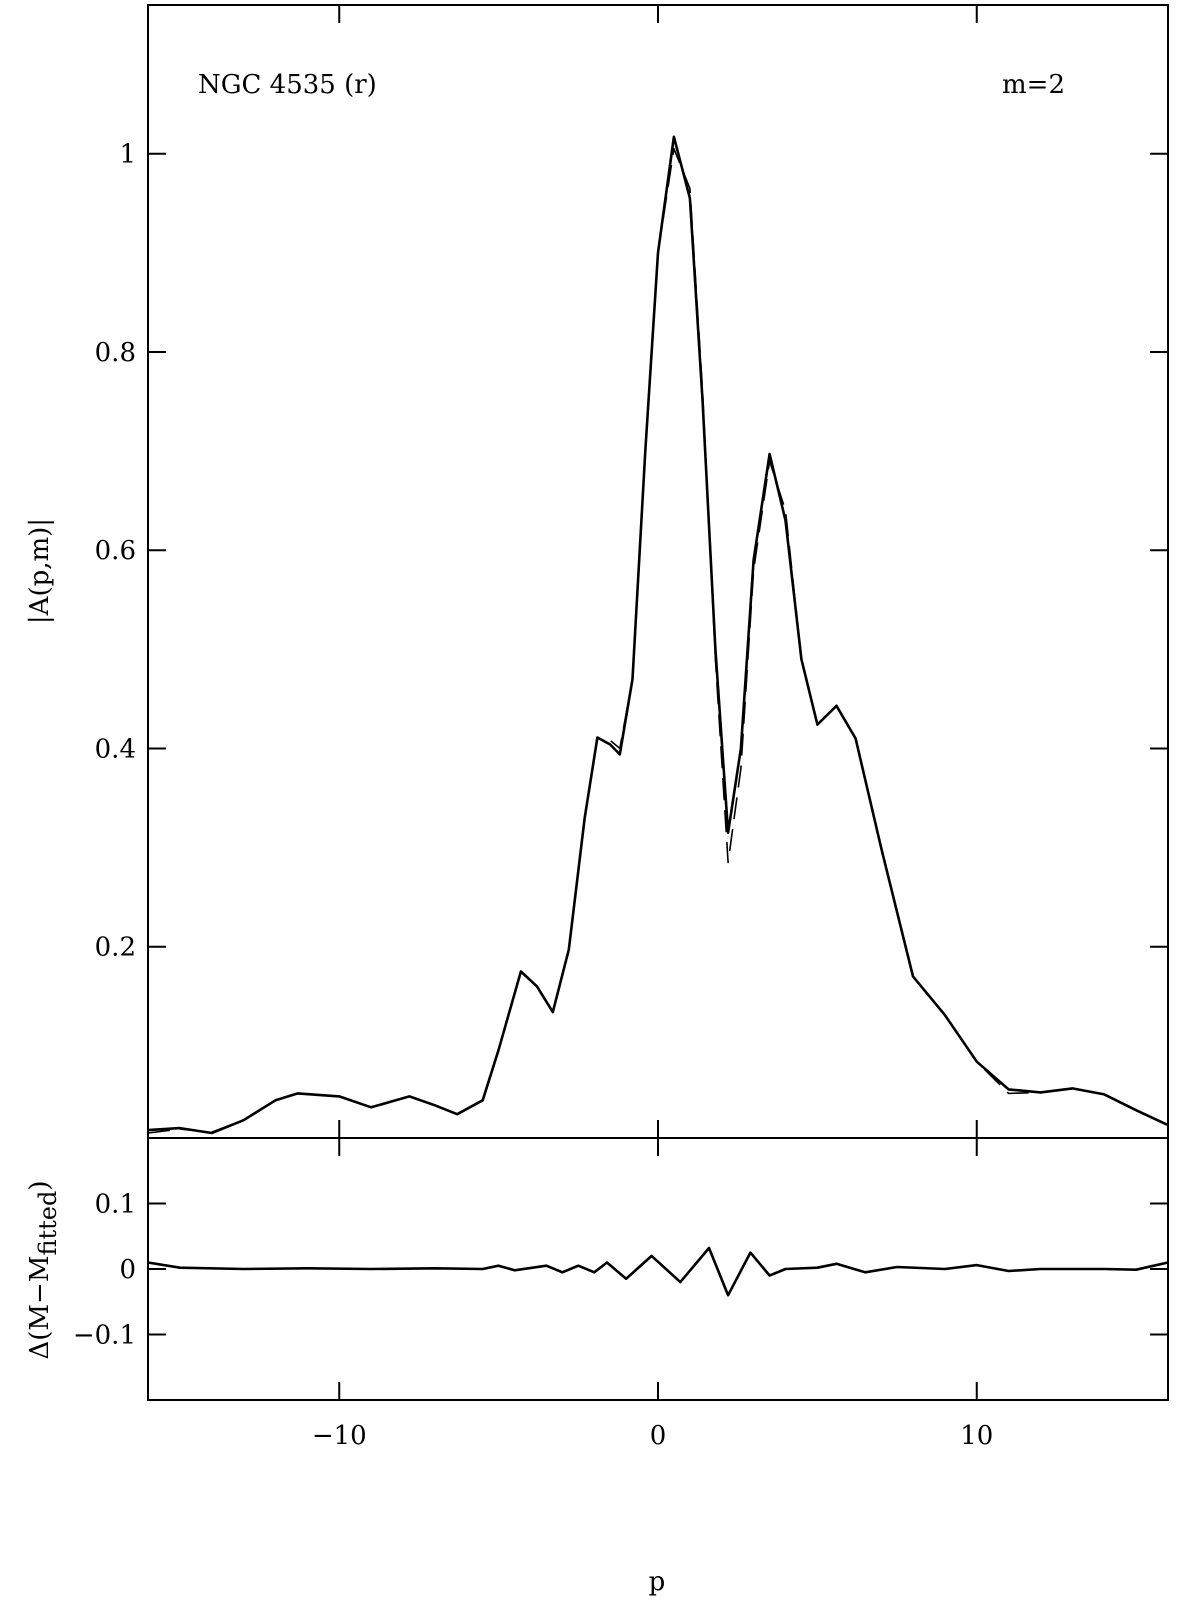 This screenshot has width=1200, height=1607. Describe the element at coordinates (287, 85) in the screenshot. I see `galaxy-label: NGC 4535 (r)` at that location.